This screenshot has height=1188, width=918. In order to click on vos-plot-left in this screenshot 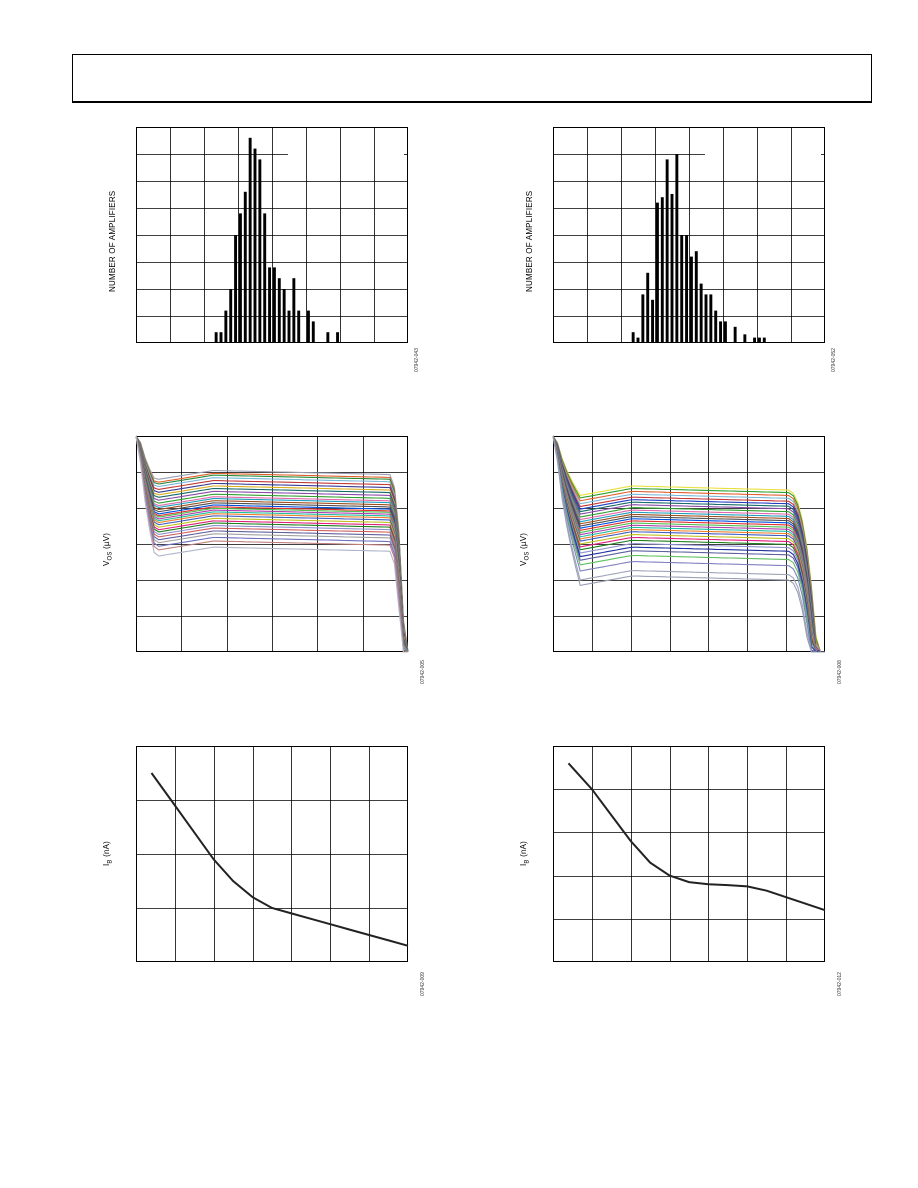, I will do `click(272, 544)`.